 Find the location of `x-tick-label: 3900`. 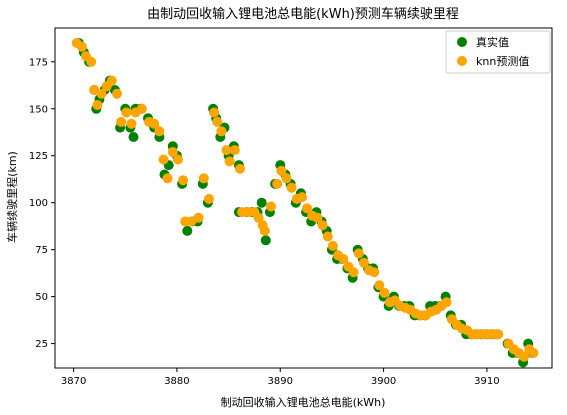

x-tick-label: 3900 is located at coordinates (383, 381).